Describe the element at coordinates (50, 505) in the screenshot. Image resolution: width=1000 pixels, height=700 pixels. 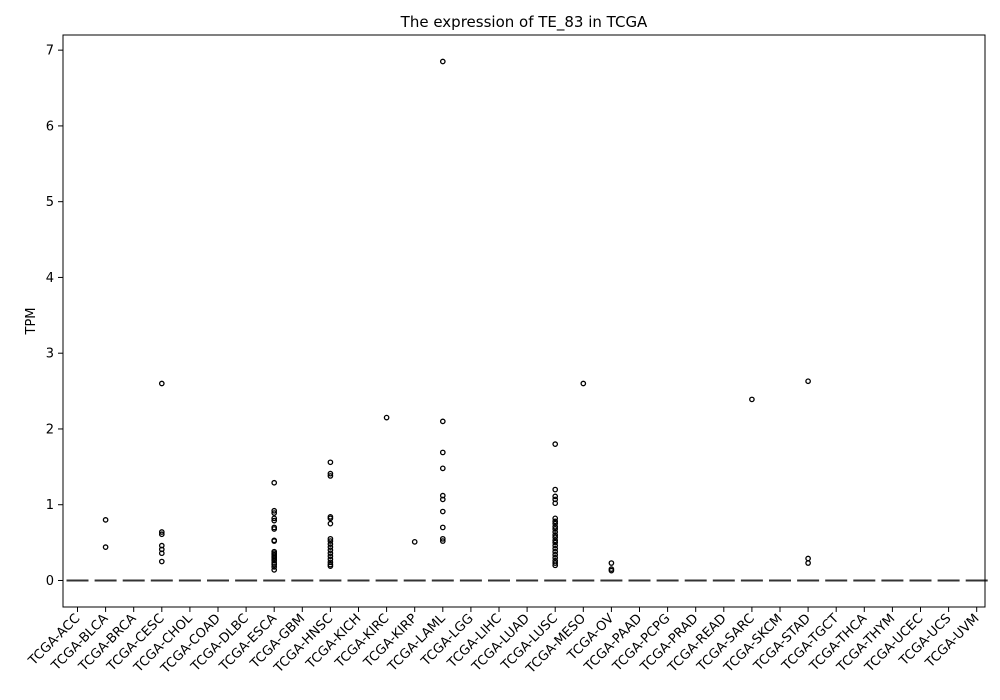
I see `y-tick-label: 1` at that location.